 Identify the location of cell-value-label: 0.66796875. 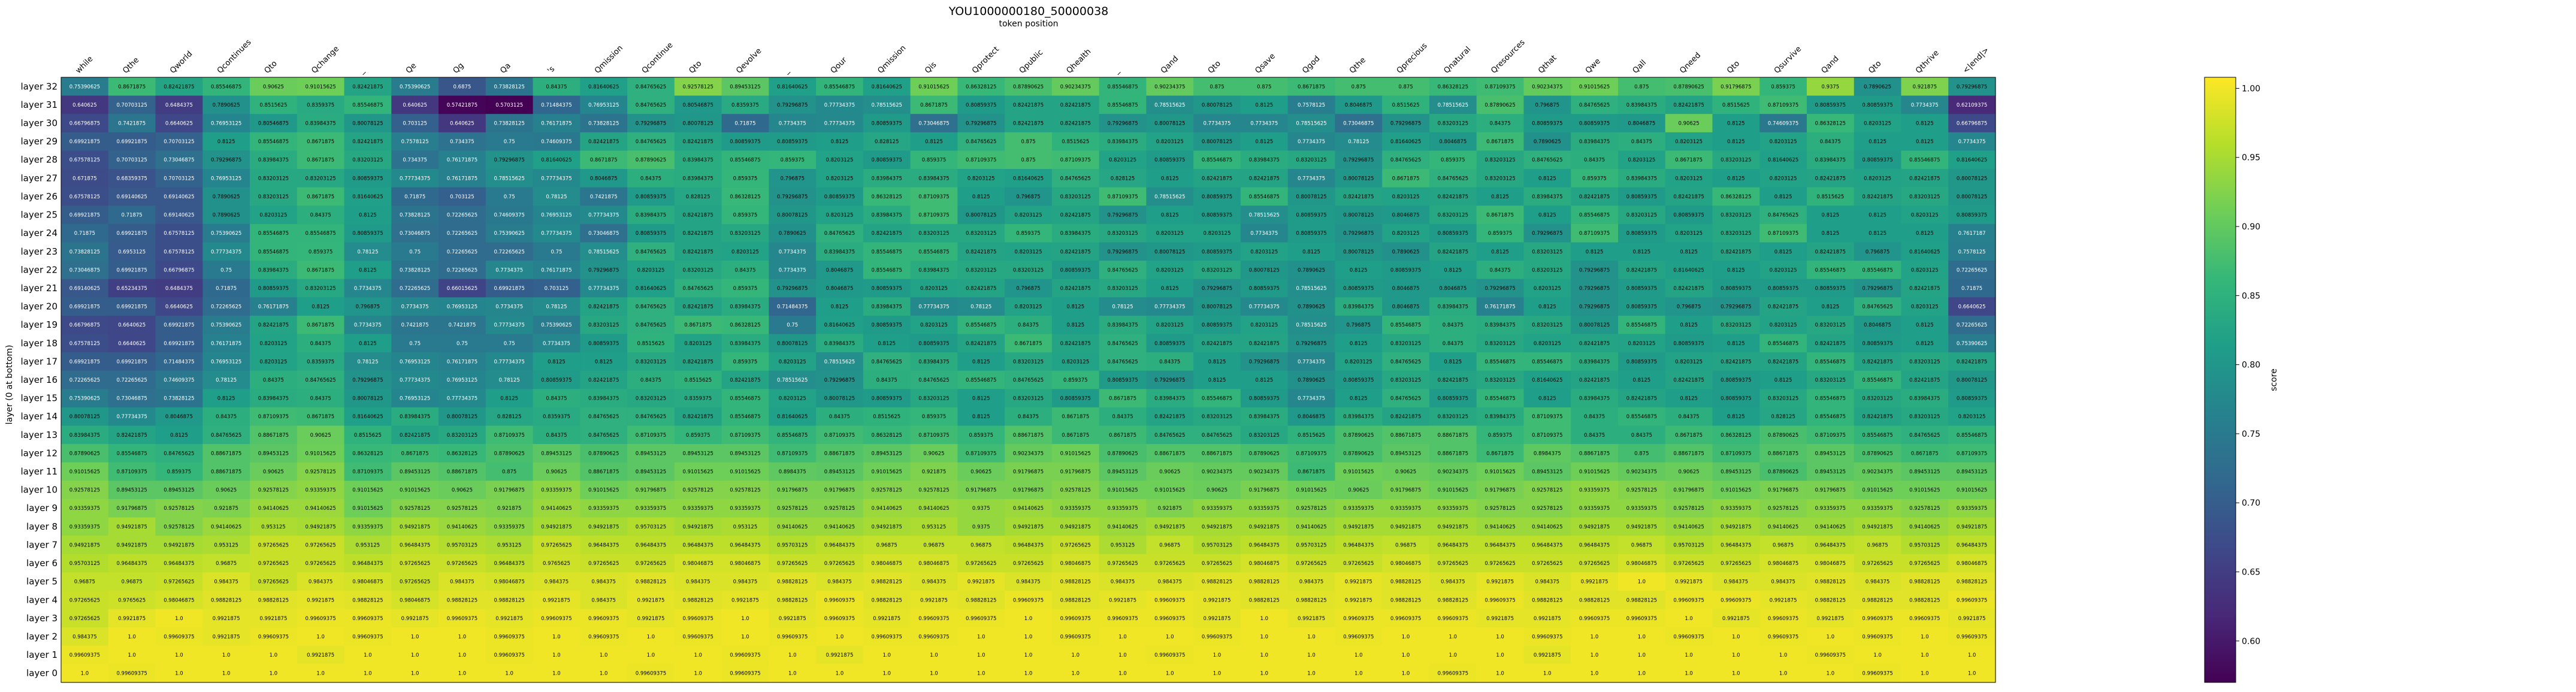
(179, 270).